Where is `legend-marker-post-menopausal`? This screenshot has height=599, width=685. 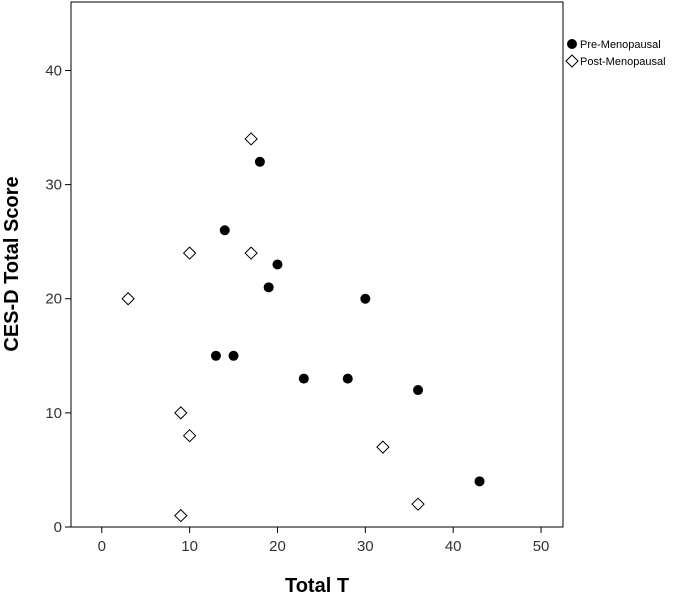
legend-marker-post-menopausal is located at coordinates (572, 61).